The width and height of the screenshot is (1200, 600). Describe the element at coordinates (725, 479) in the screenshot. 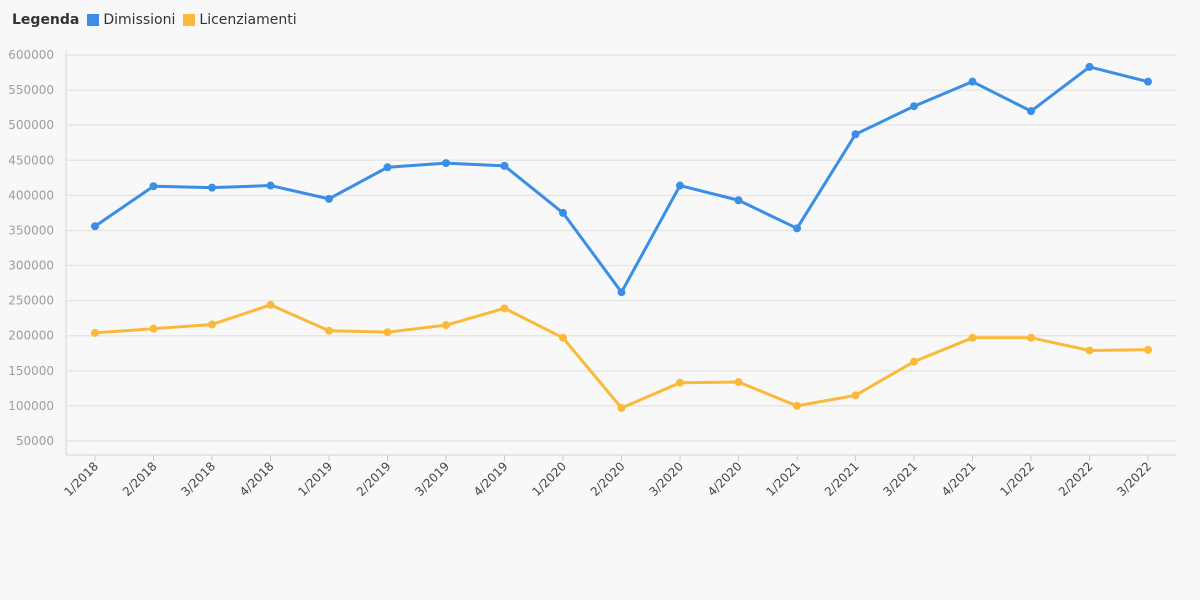

I see `x-tick-label: 4/2020` at that location.